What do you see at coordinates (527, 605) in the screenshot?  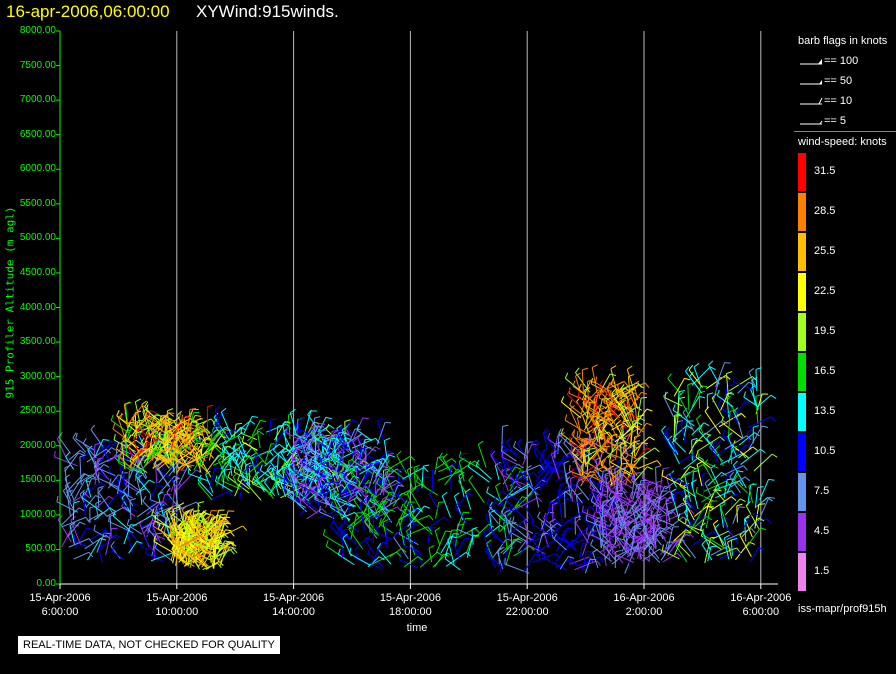 I see `x-tick-label: 15-Apr-2006 22:00:00` at bounding box center [527, 605].